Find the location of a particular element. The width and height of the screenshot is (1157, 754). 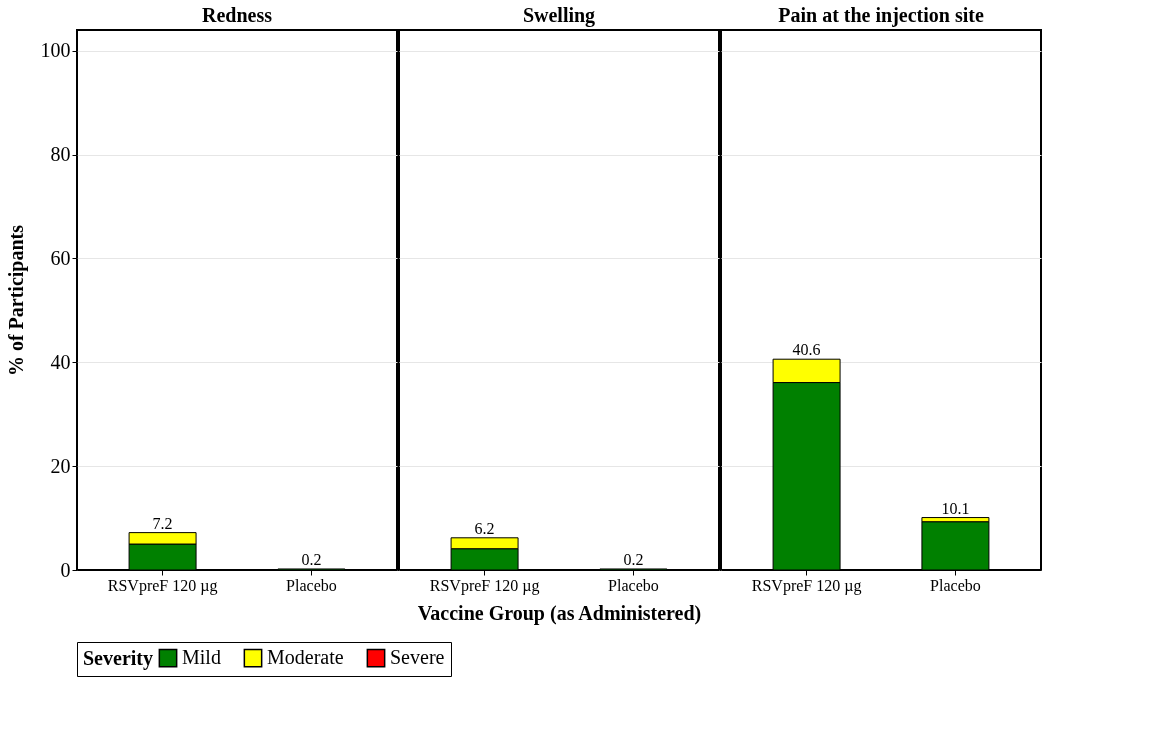

legend-title: Severity is located at coordinates (118, 658).